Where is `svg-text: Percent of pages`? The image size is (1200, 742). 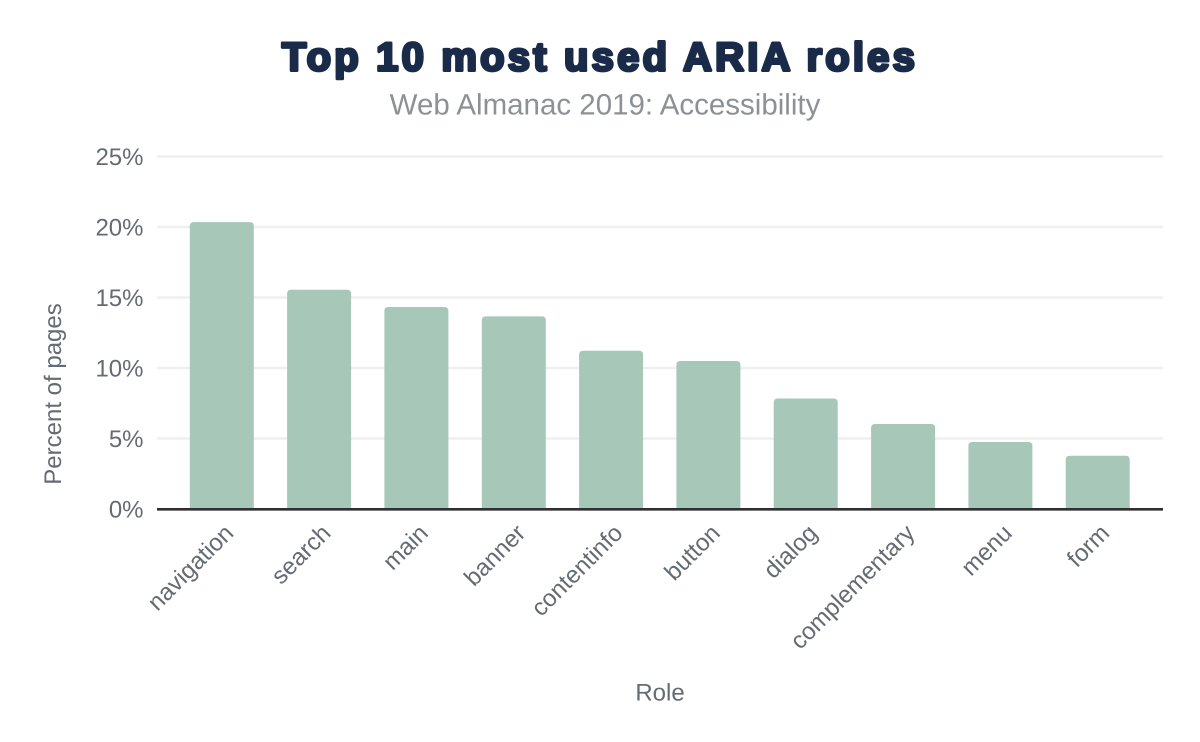 svg-text: Percent of pages is located at coordinates (53, 393).